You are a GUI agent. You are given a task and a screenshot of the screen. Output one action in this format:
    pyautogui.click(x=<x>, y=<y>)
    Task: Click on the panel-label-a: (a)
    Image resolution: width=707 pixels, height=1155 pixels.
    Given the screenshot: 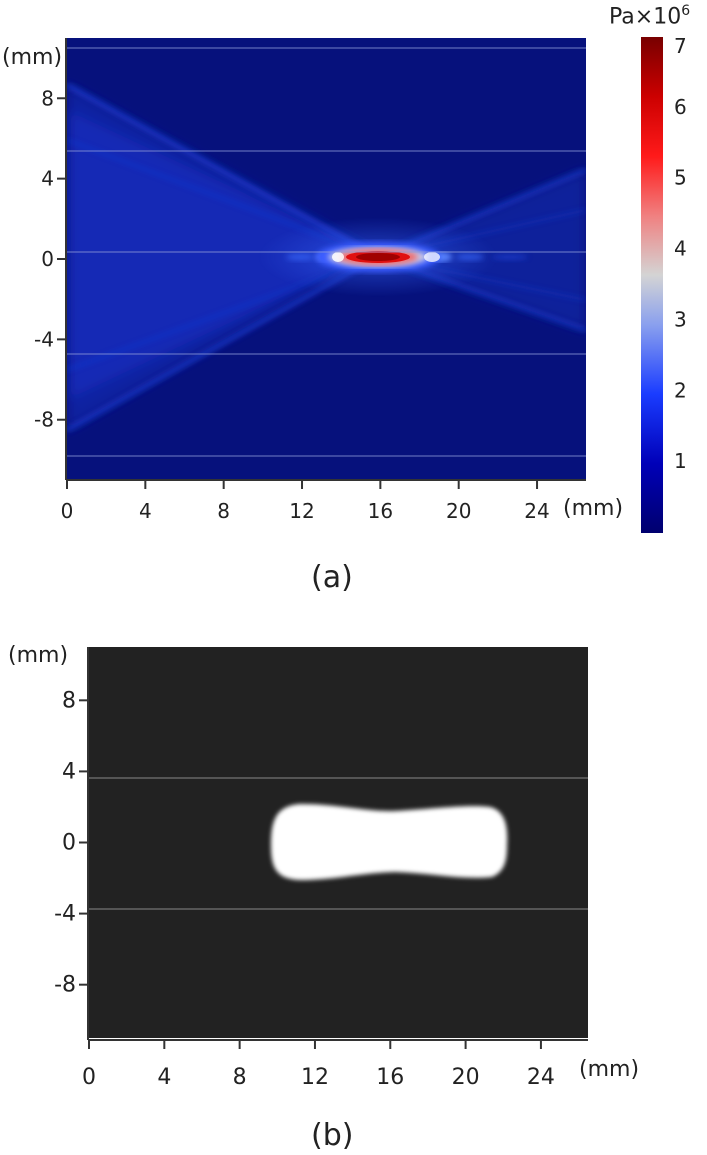 What is the action you would take?
    pyautogui.click(x=332, y=577)
    